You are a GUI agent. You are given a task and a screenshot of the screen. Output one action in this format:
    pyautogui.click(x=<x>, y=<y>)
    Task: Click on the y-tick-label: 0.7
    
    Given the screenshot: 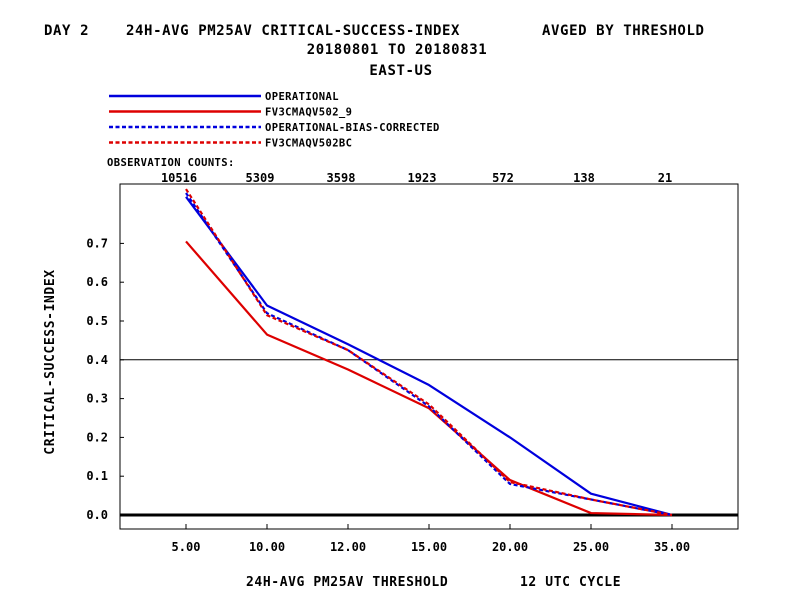 What is the action you would take?
    pyautogui.click(x=97, y=243)
    